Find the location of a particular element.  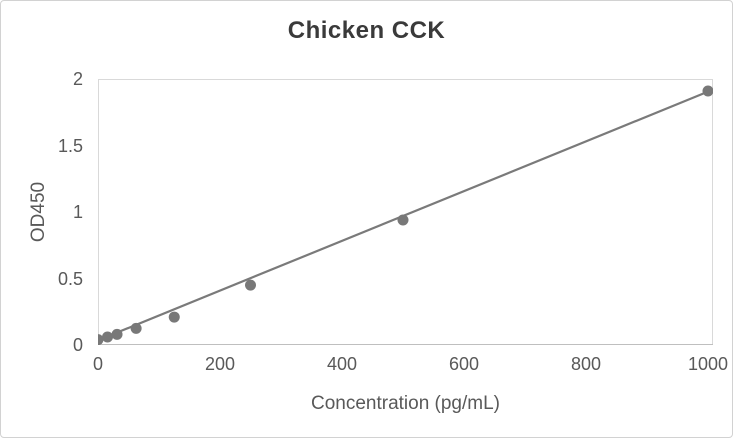

x-tick-label: 0 is located at coordinates (97, 364).